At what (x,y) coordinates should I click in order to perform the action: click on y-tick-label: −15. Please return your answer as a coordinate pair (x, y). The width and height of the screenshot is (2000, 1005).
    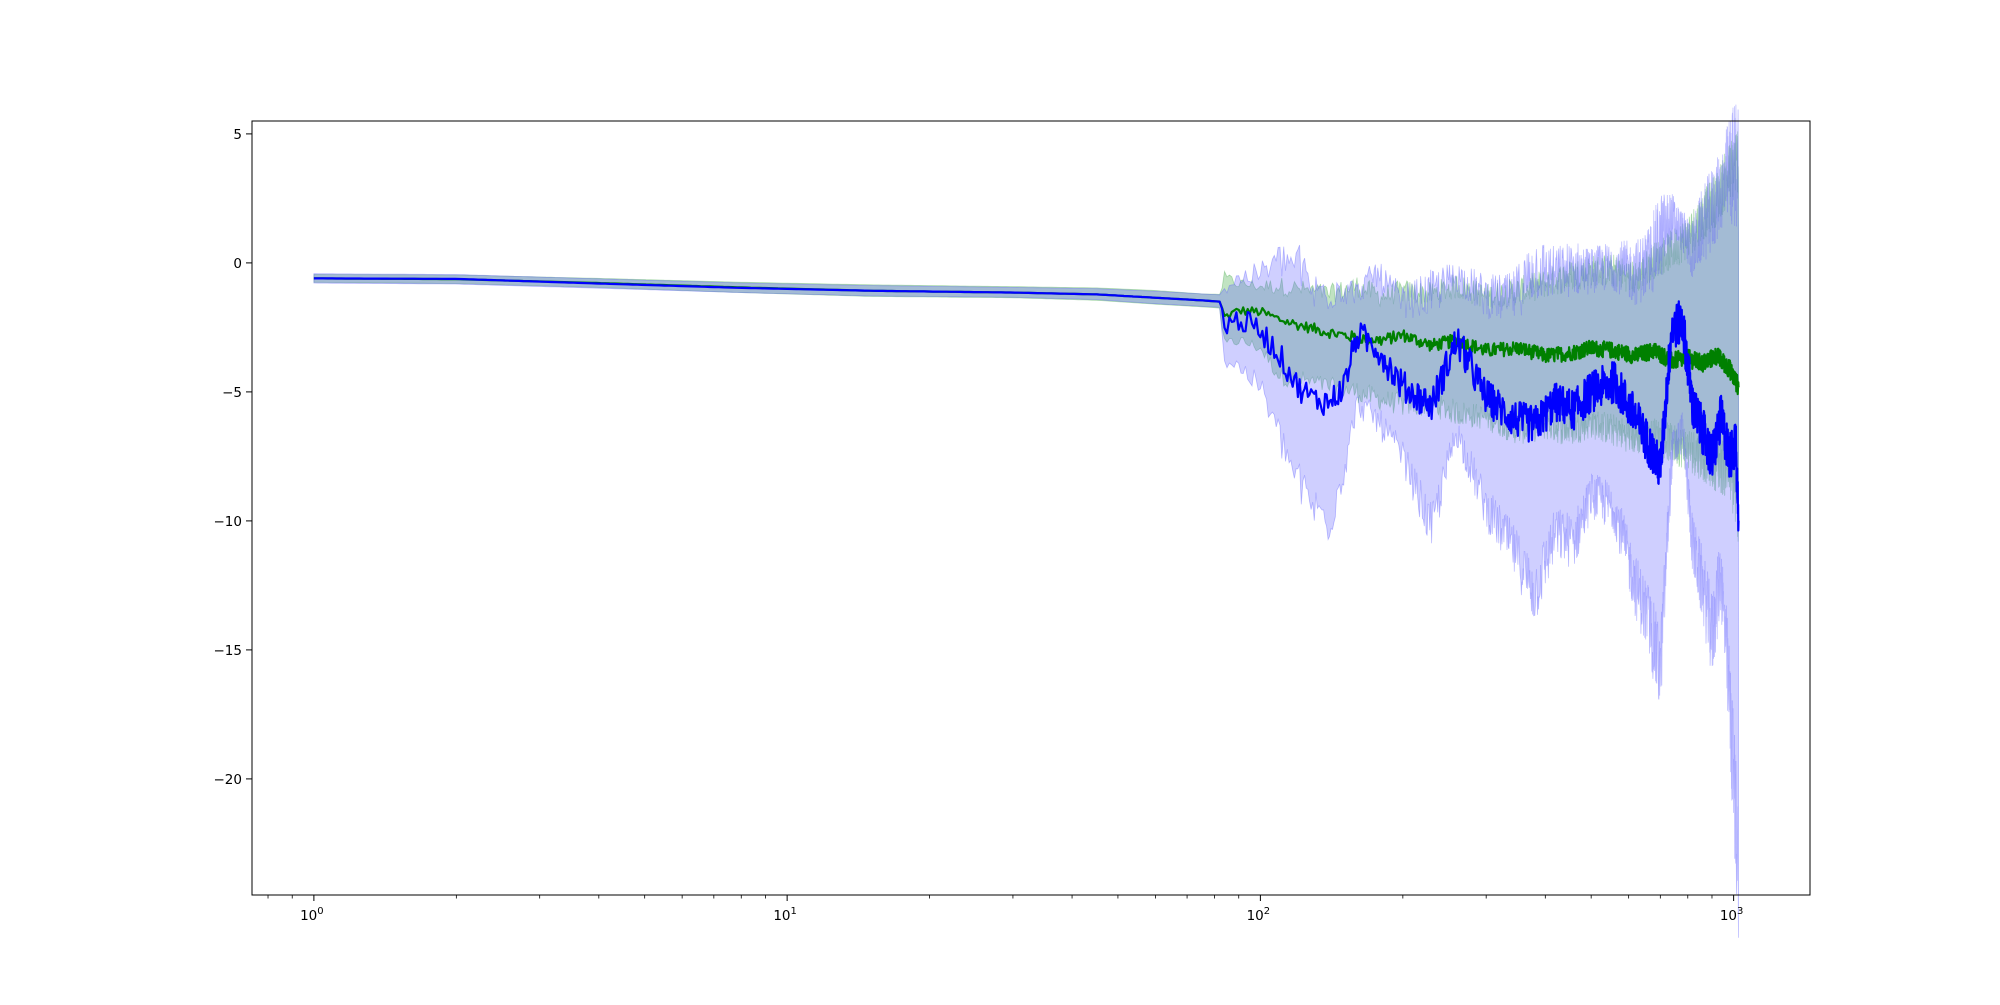
    Looking at the image, I should click on (228, 651).